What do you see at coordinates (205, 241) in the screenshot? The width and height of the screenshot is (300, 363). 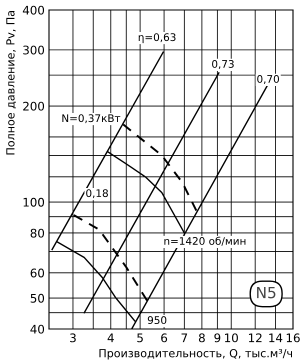 I see `annotation: n=1420 об/мин` at bounding box center [205, 241].